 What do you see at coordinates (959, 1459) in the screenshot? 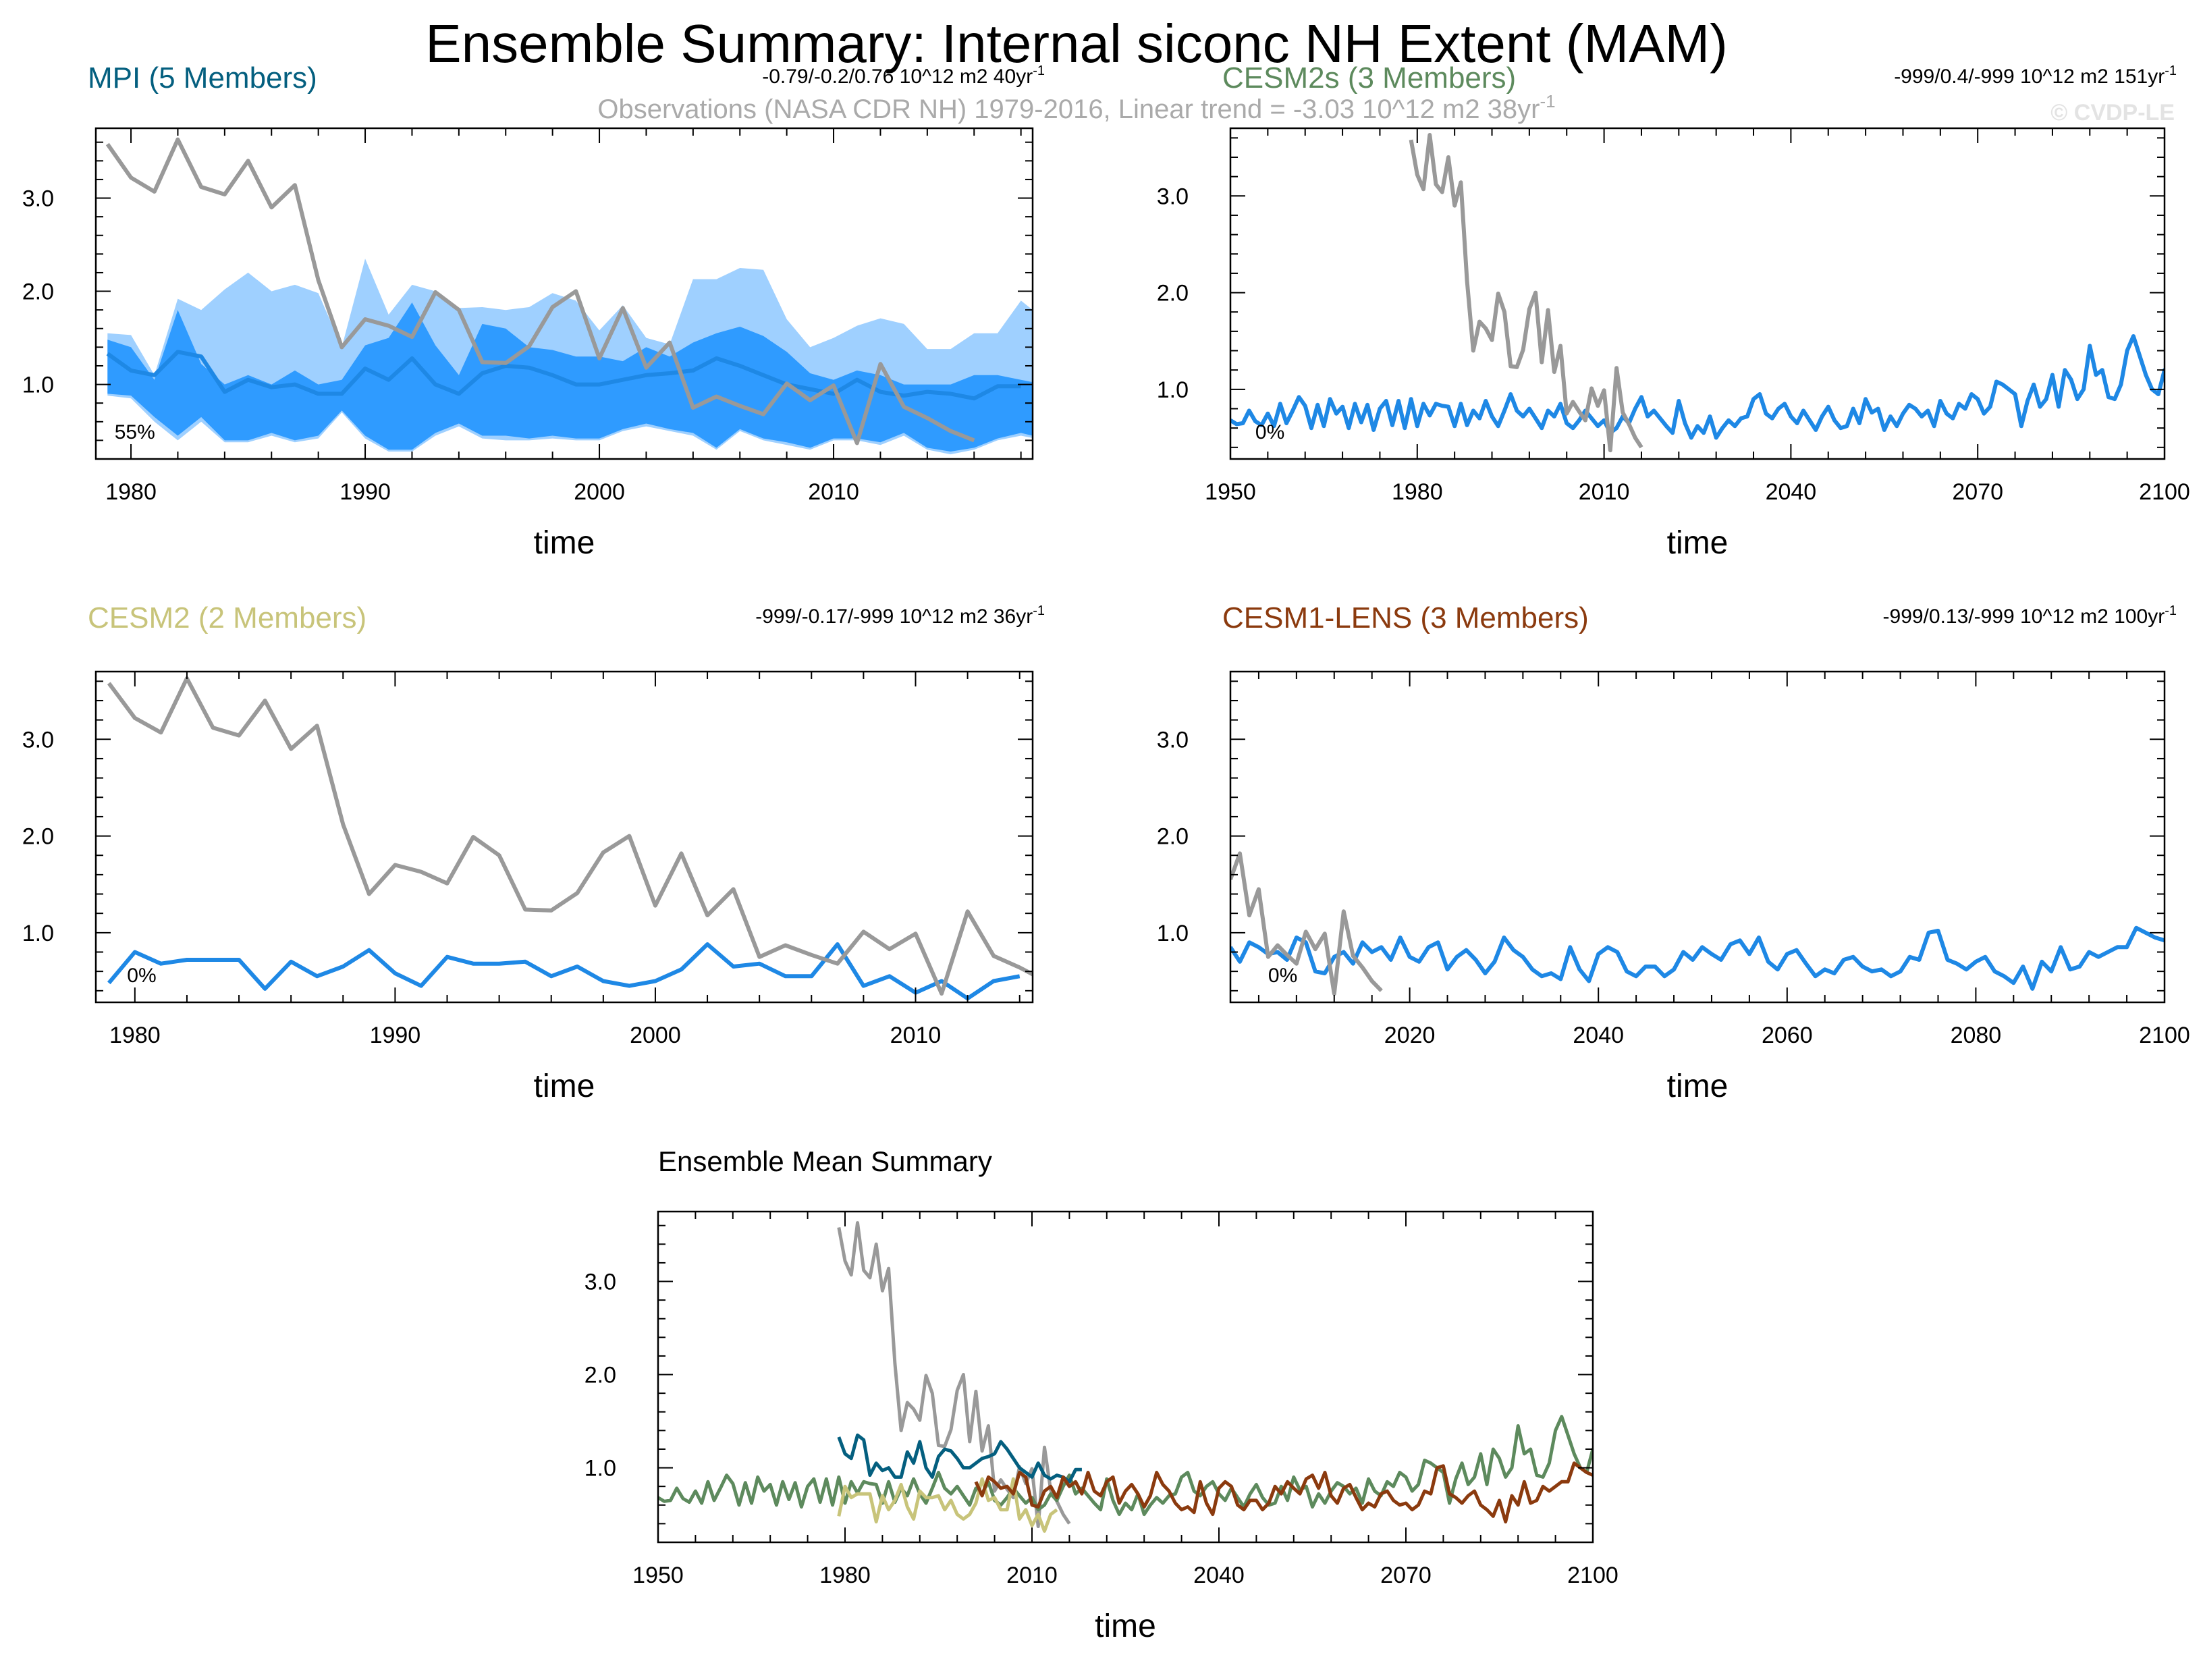
I see `series-line-mpi` at bounding box center [959, 1459].